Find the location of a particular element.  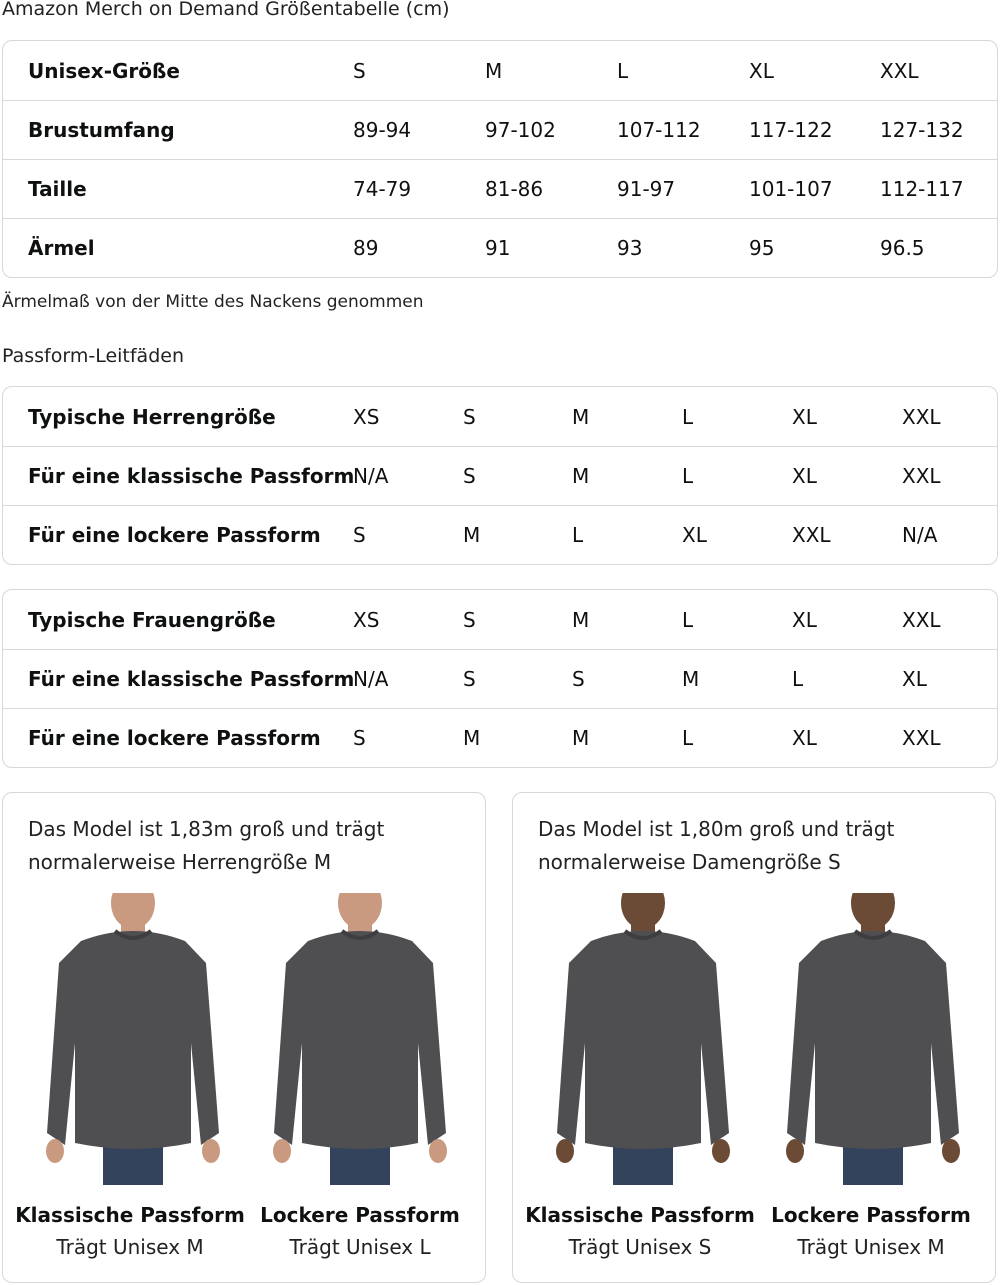

cell: 89 is located at coordinates (366, 248).